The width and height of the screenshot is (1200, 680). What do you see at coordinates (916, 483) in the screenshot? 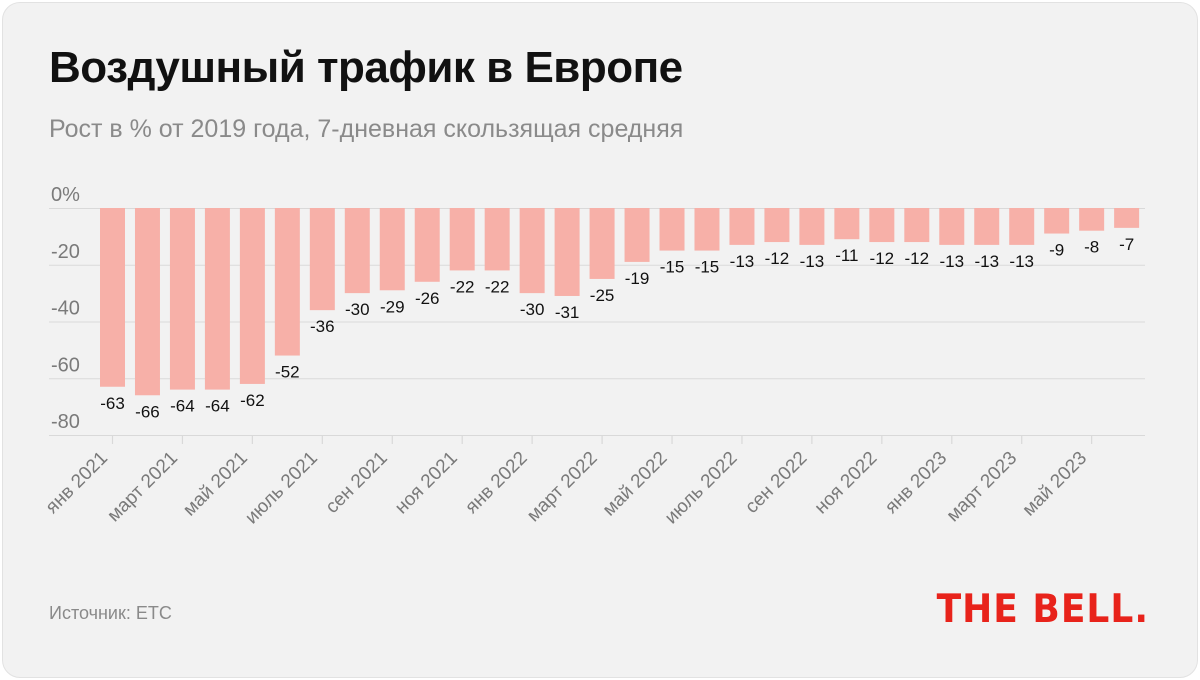
I see `x-tick-label: янв 2023` at bounding box center [916, 483].